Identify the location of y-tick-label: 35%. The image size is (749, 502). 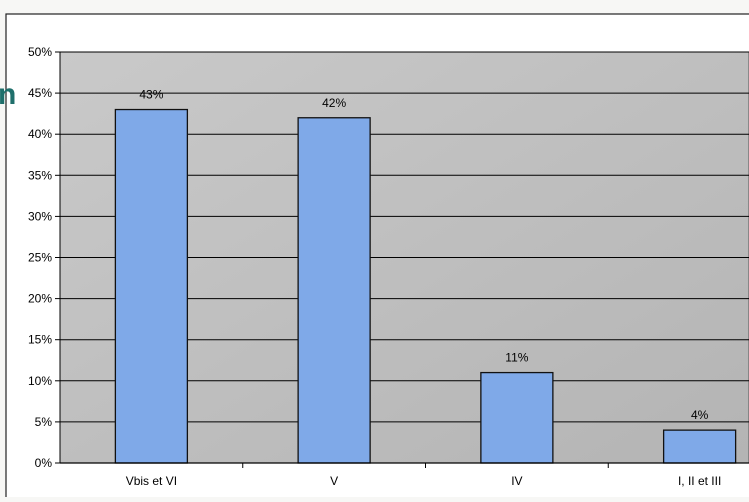
(40, 175).